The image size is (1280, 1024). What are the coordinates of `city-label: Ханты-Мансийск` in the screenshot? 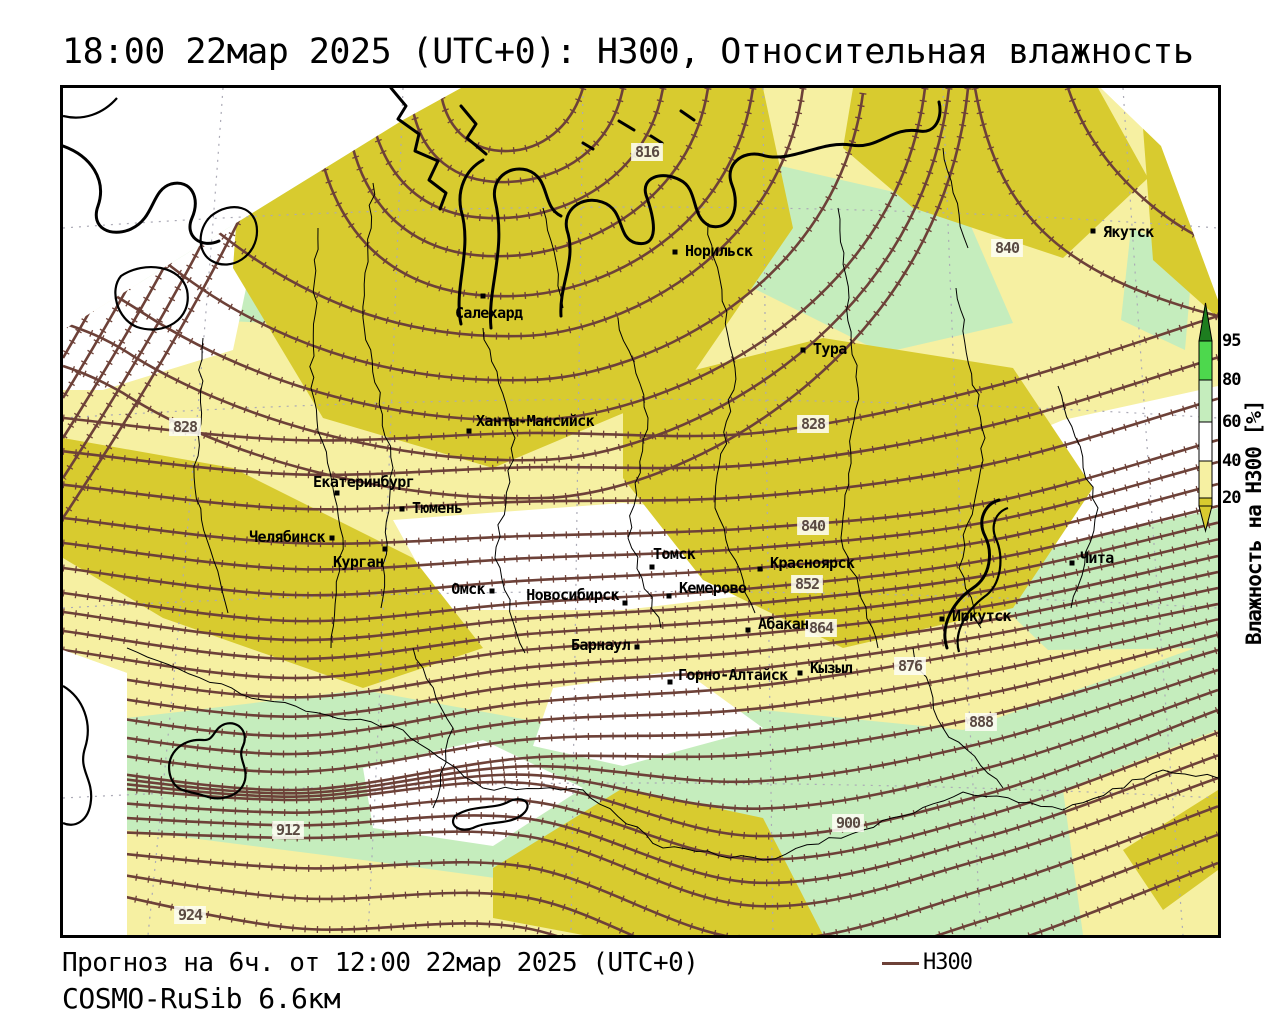 It's located at (535, 421).